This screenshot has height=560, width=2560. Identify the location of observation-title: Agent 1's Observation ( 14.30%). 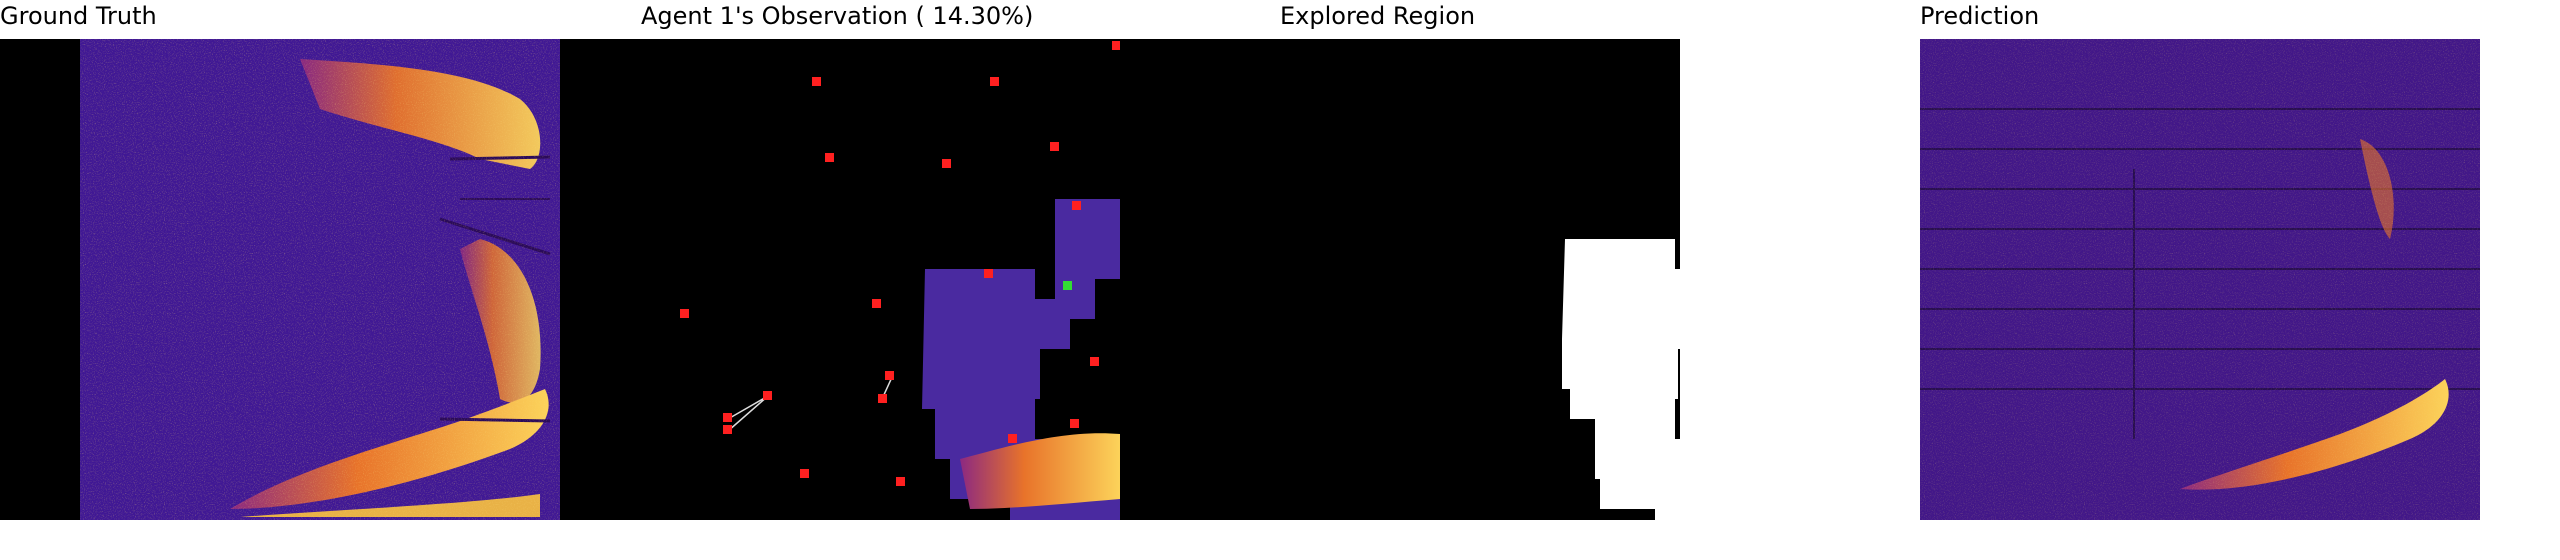
(837, 16).